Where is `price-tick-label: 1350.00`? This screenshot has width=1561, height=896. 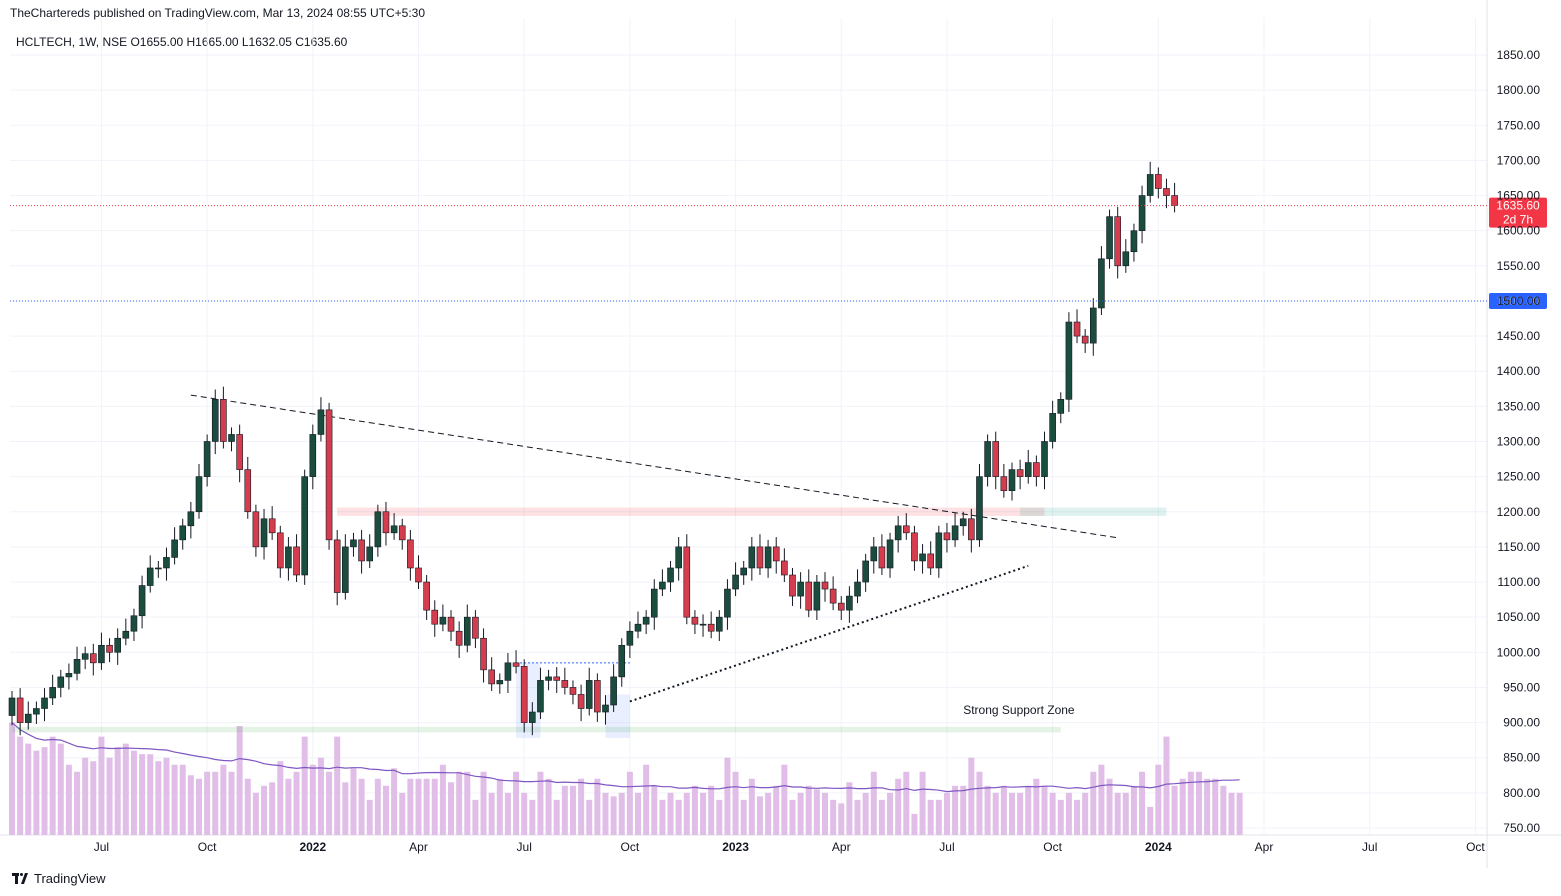 price-tick-label: 1350.00 is located at coordinates (1519, 406).